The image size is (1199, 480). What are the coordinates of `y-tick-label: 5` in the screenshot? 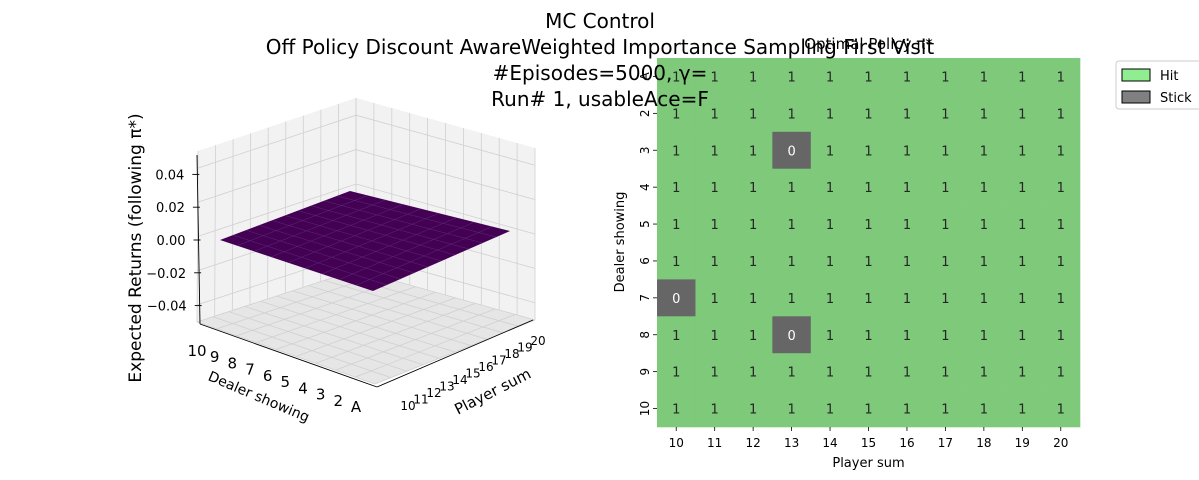 It's located at (645, 224).